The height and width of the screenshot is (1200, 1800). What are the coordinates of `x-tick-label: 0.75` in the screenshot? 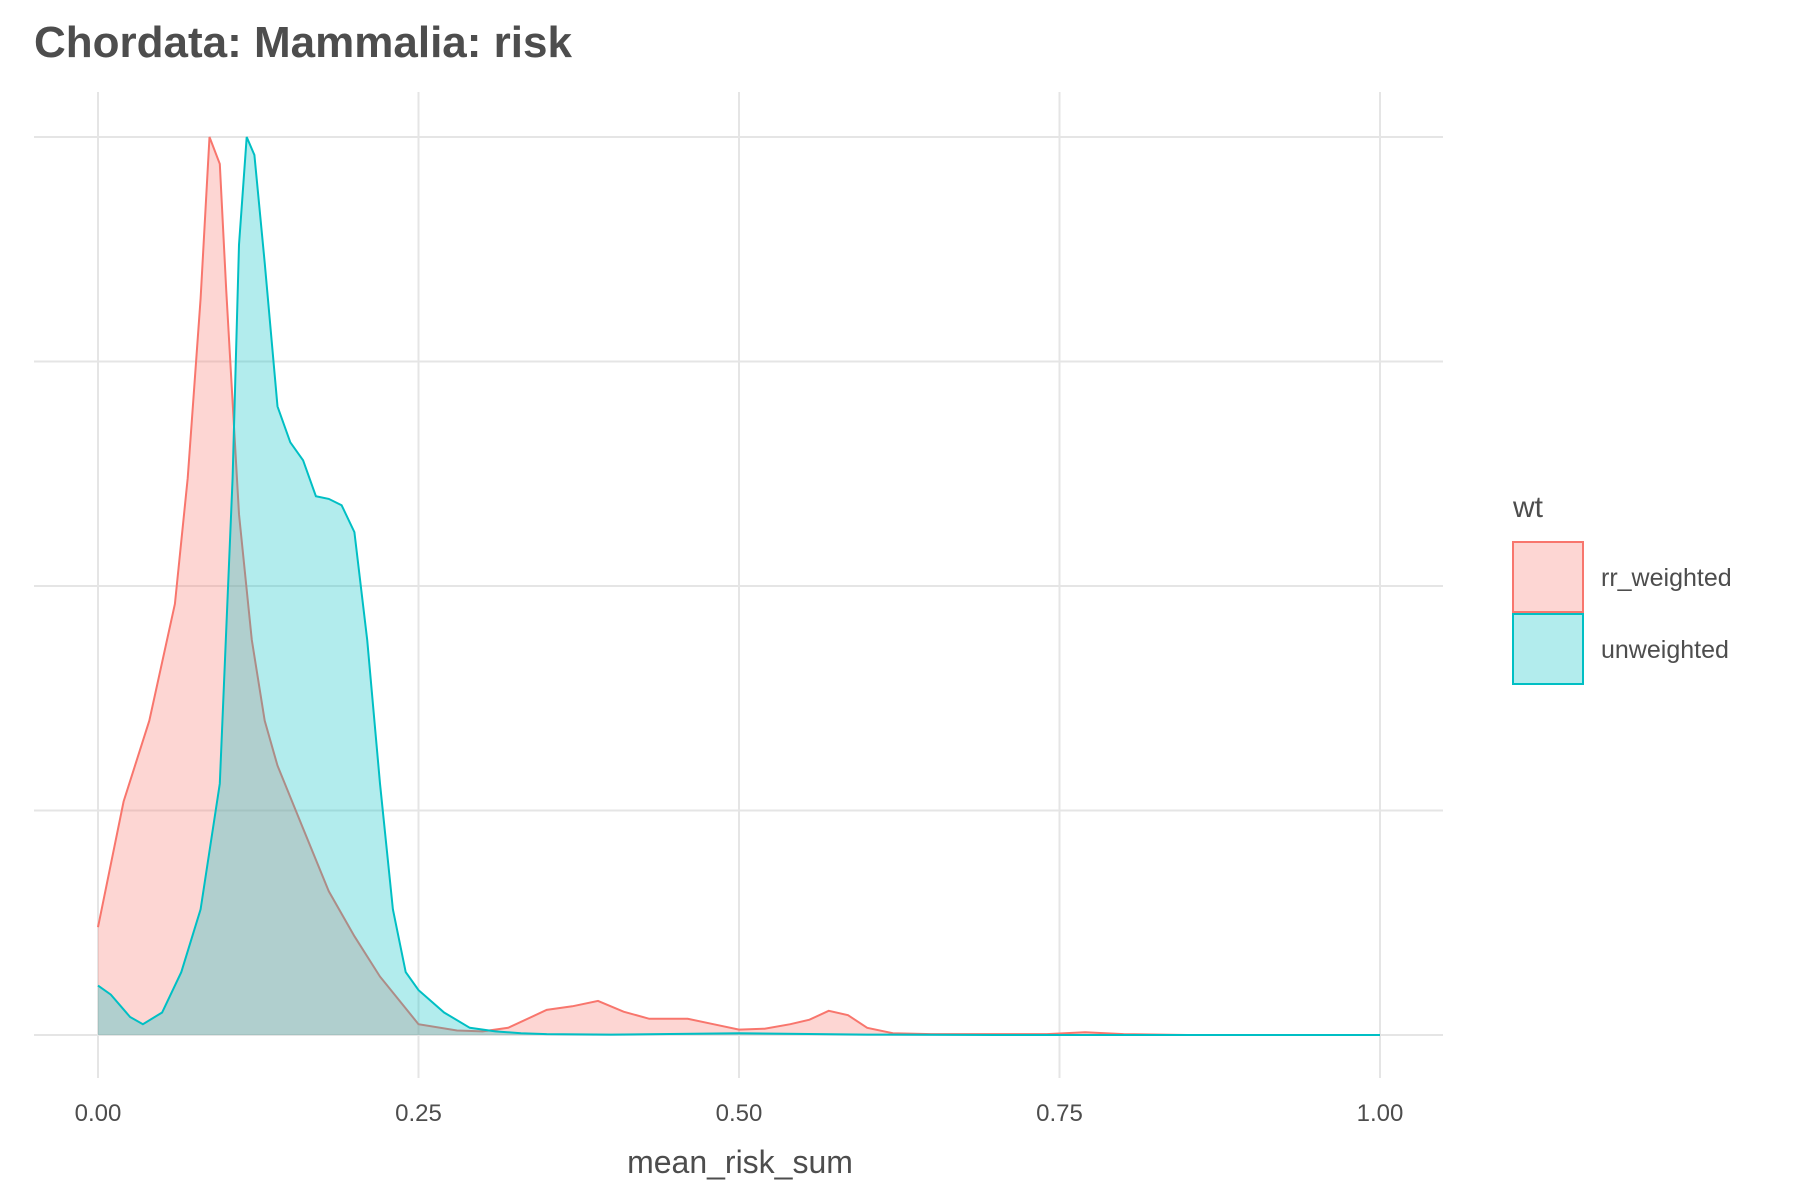 It's located at (1059, 1113).